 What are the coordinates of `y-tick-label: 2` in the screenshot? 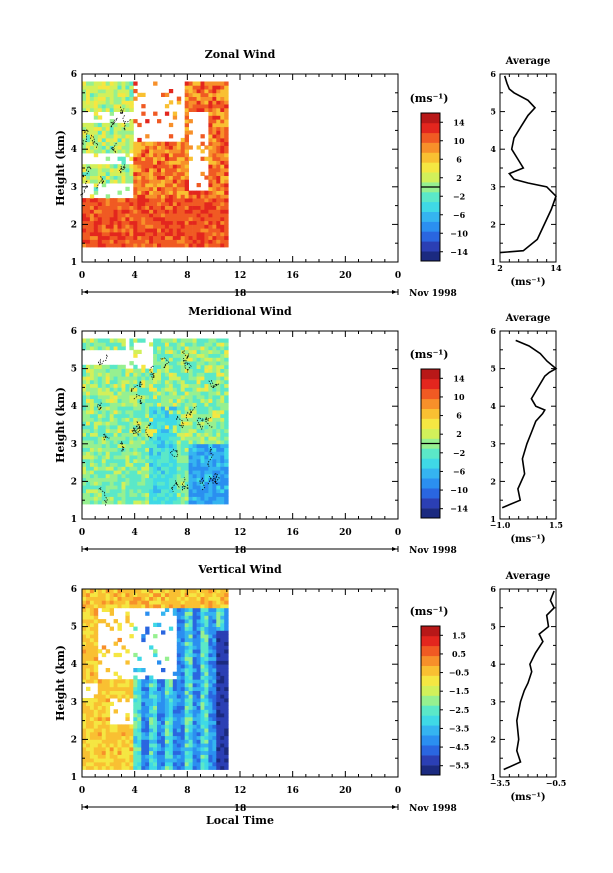 It's located at (74, 482).